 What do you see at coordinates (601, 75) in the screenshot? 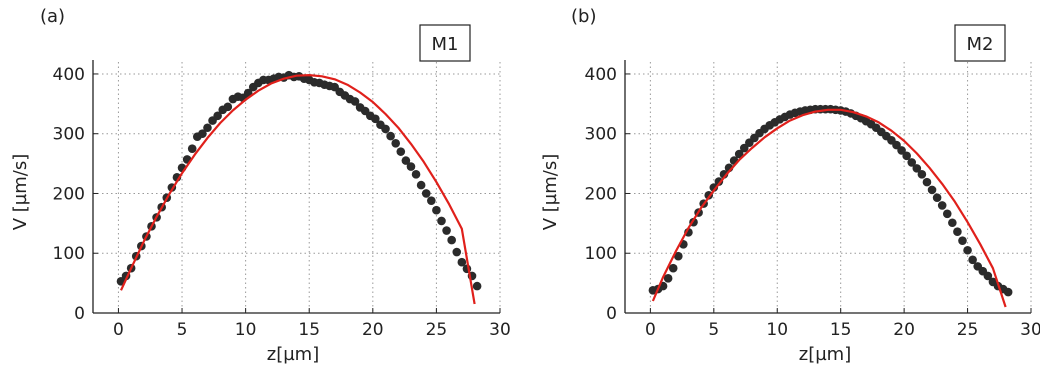
I see `panel-b-y-tick-label: 400` at bounding box center [601, 75].